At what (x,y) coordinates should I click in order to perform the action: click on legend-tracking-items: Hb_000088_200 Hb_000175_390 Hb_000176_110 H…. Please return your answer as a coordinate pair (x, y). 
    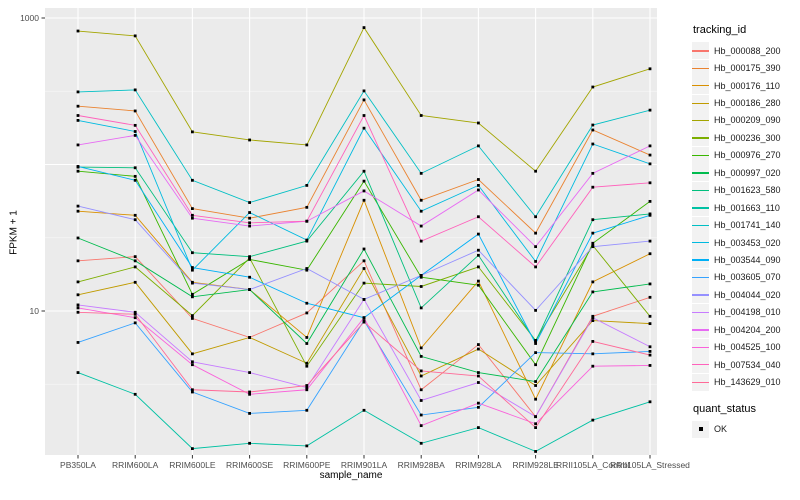
    Looking at the image, I should click on (746, 216).